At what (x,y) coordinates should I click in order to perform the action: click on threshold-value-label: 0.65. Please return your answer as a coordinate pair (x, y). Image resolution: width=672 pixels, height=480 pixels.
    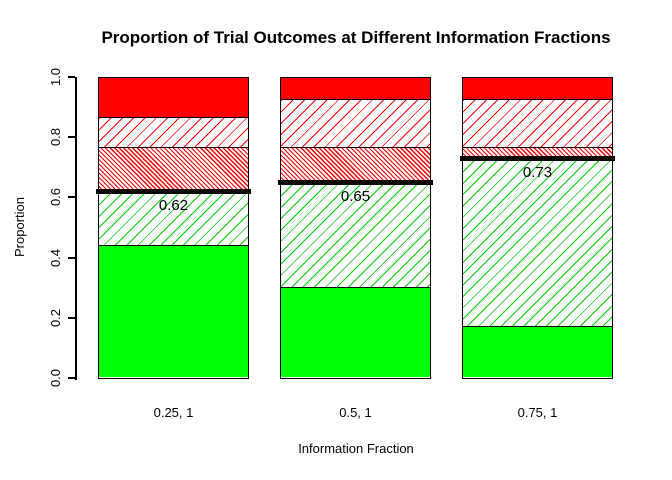
    Looking at the image, I should click on (355, 197).